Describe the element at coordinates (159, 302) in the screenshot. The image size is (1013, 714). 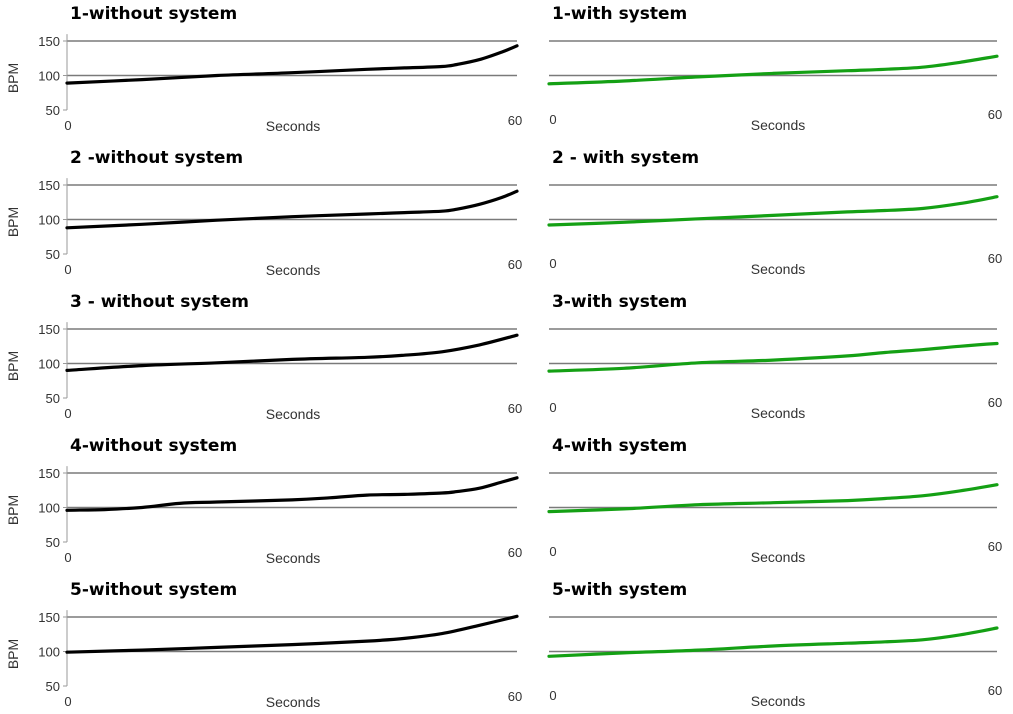
I see `chart-title: 3 - without system` at that location.